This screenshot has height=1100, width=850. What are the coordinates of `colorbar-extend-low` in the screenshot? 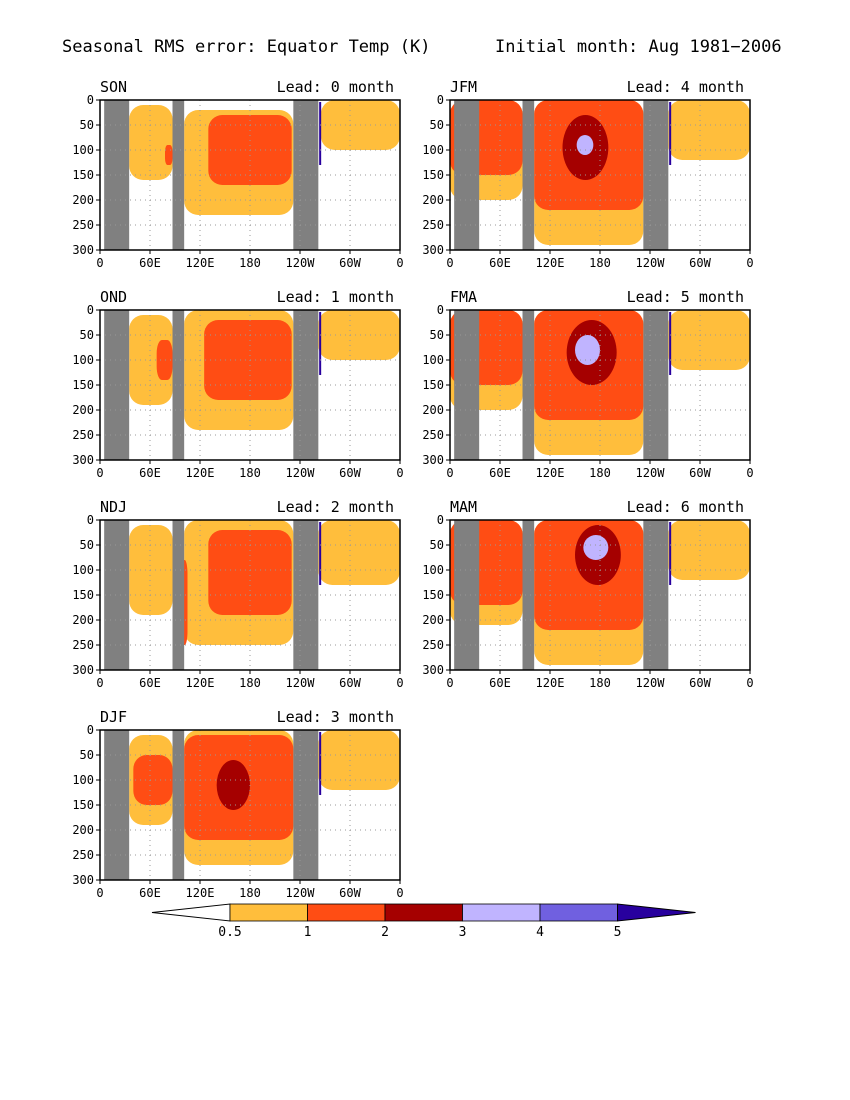 It's located at (191, 912).